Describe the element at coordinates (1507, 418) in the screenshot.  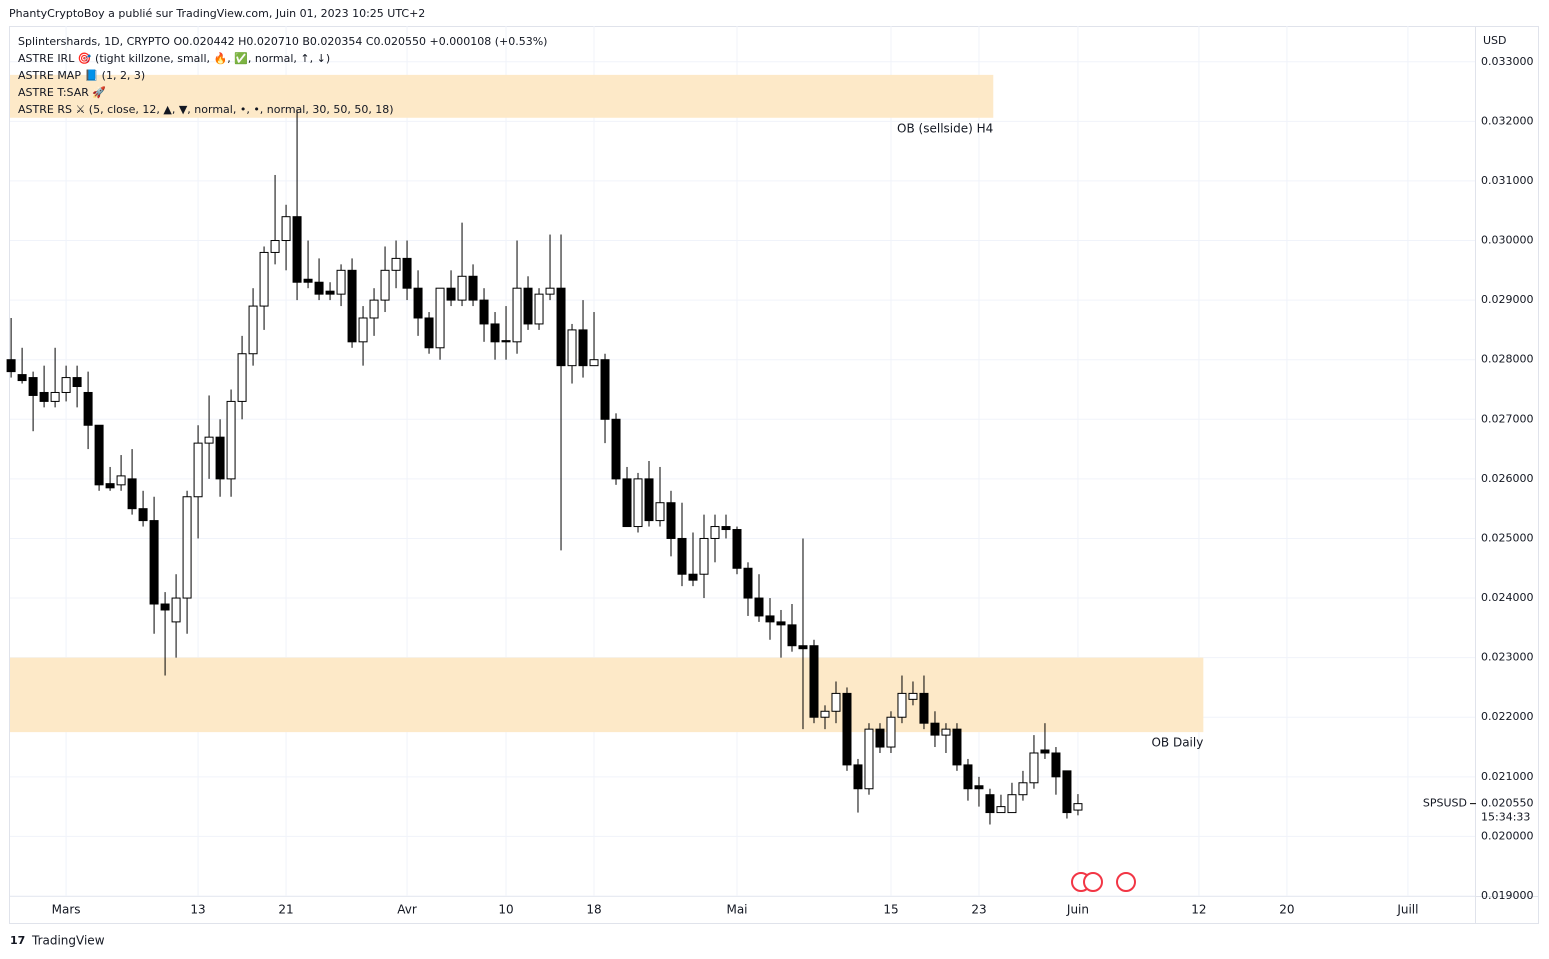
I see `y-tick-label: 0.027000` at that location.